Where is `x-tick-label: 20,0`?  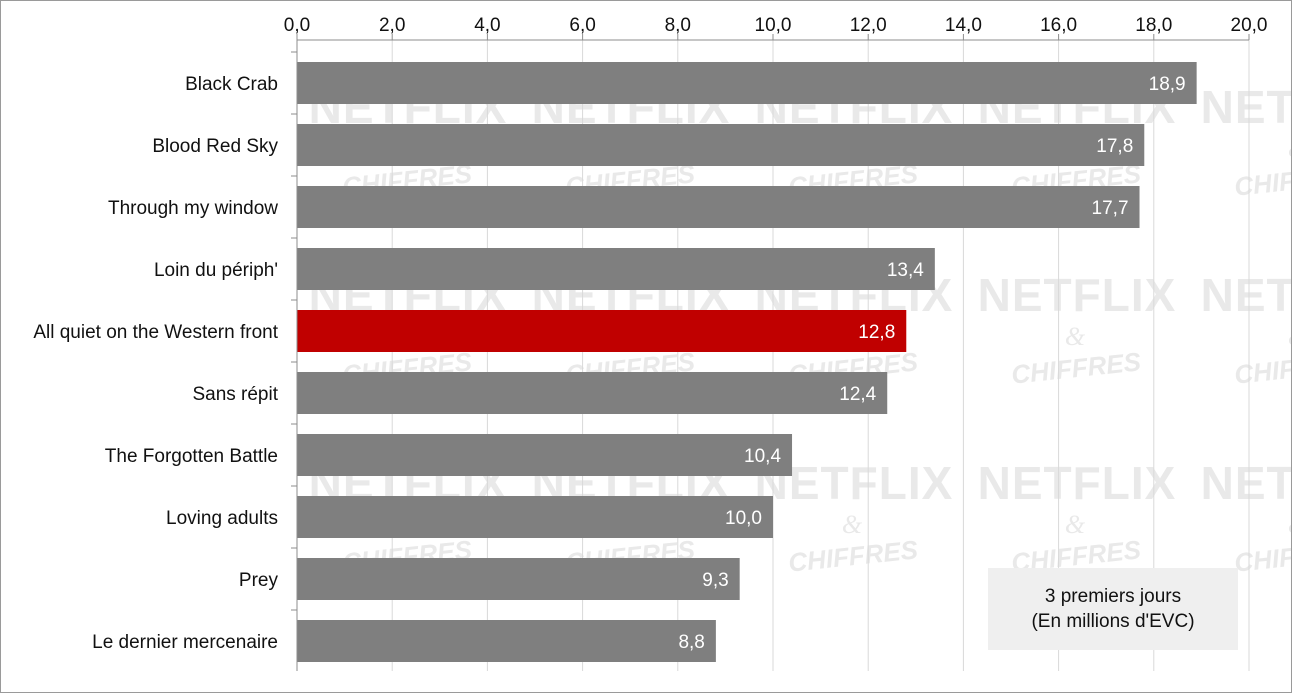
x-tick-label: 20,0 is located at coordinates (1249, 25).